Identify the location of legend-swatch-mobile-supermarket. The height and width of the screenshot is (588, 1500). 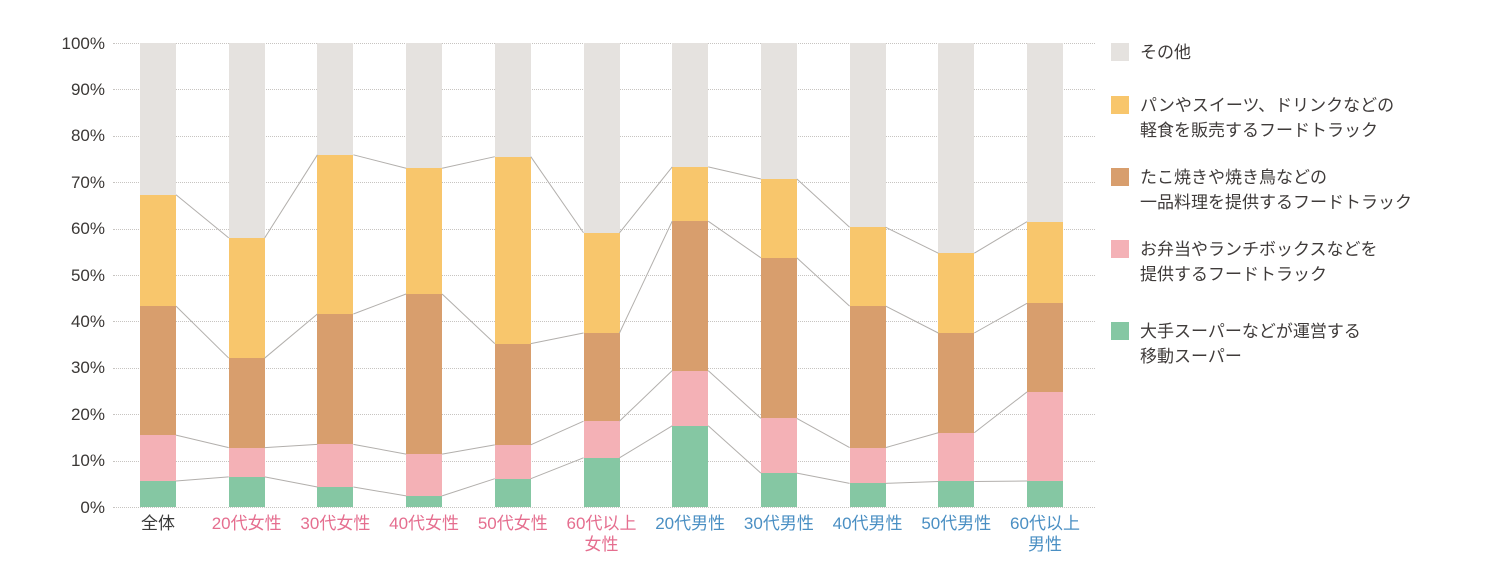
(1120, 331).